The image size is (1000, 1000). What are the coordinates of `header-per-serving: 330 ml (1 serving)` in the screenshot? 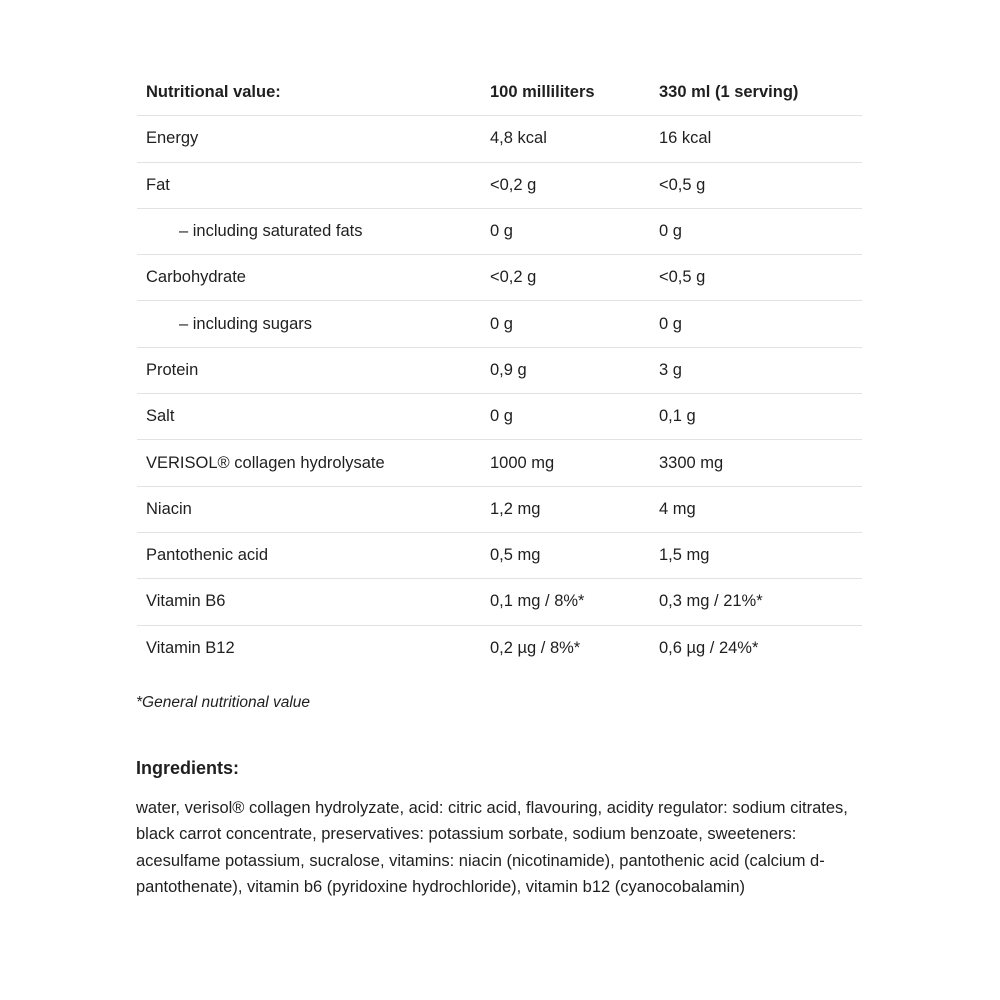 It's located at (756, 93).